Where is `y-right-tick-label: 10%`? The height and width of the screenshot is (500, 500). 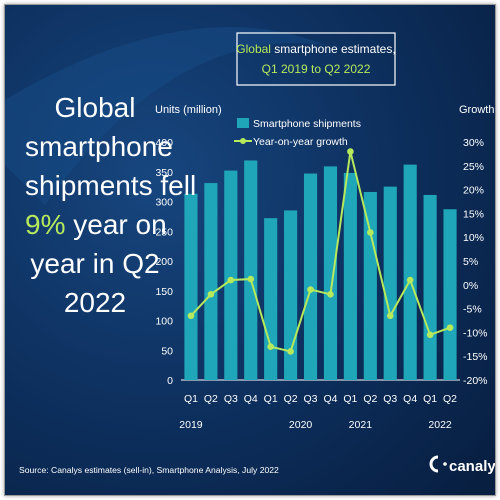
y-right-tick-label: 10% is located at coordinates (473, 238).